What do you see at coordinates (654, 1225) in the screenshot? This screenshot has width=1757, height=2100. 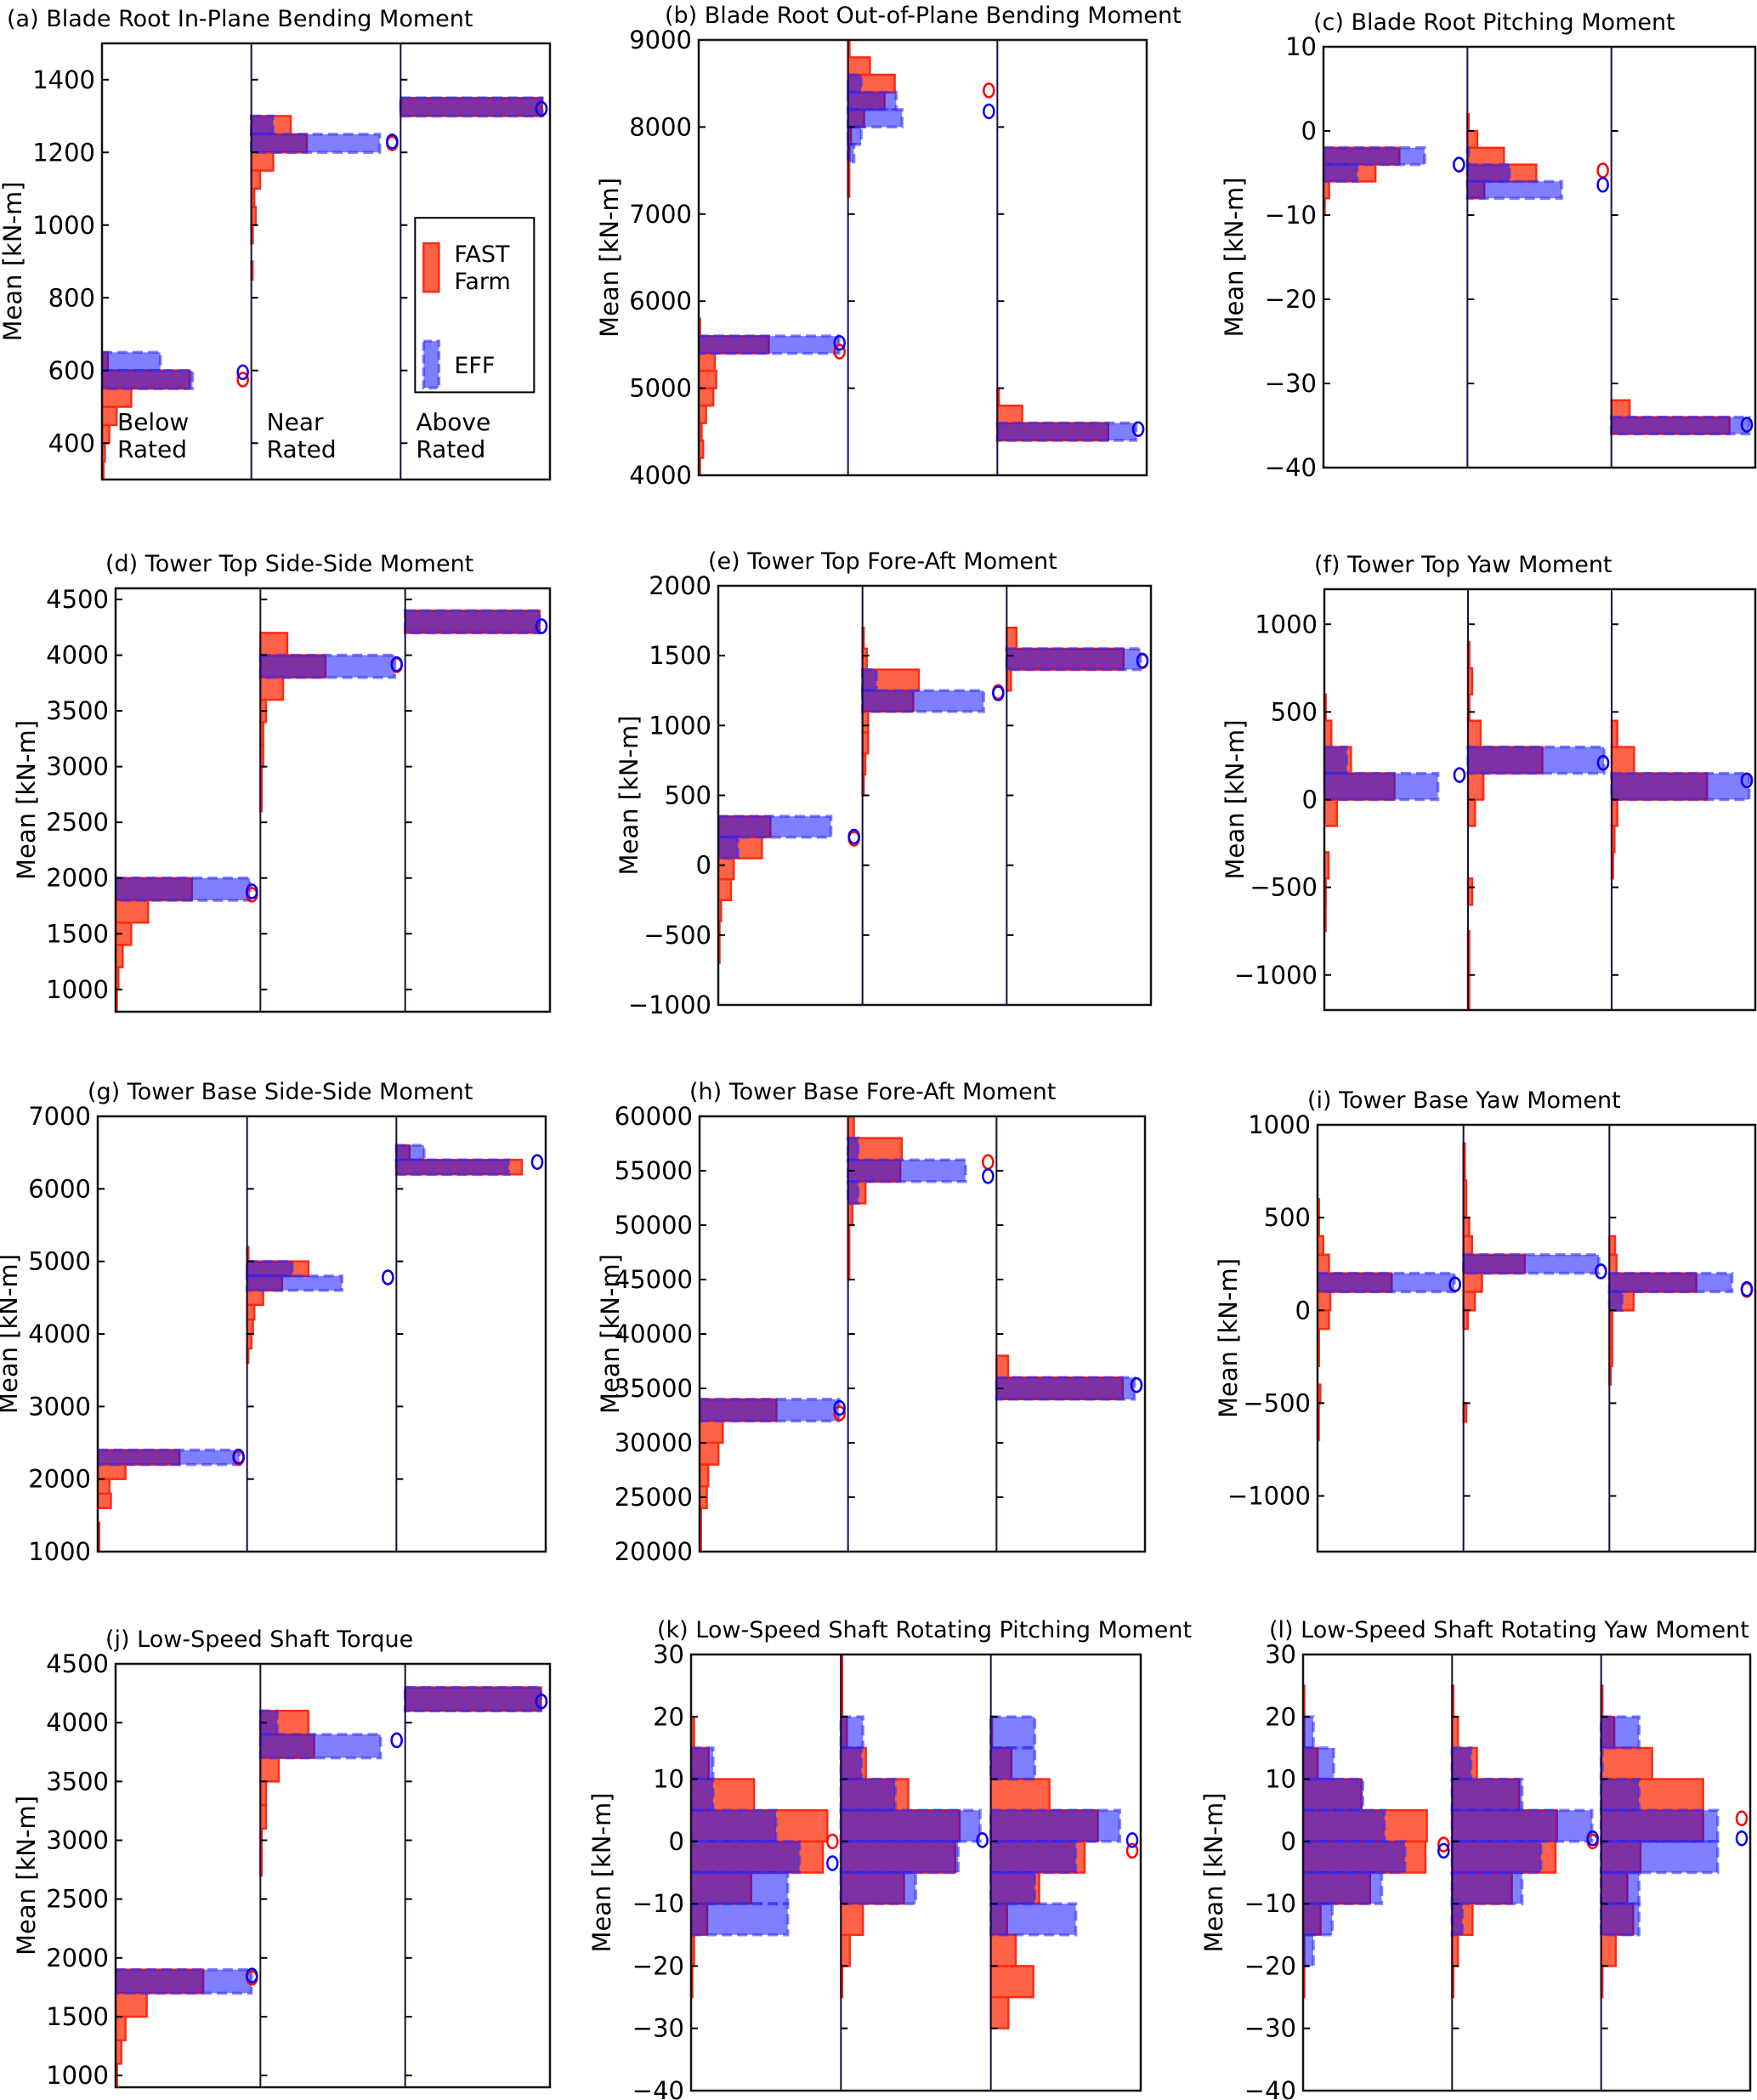 I see `y-tick-label: 50000` at bounding box center [654, 1225].